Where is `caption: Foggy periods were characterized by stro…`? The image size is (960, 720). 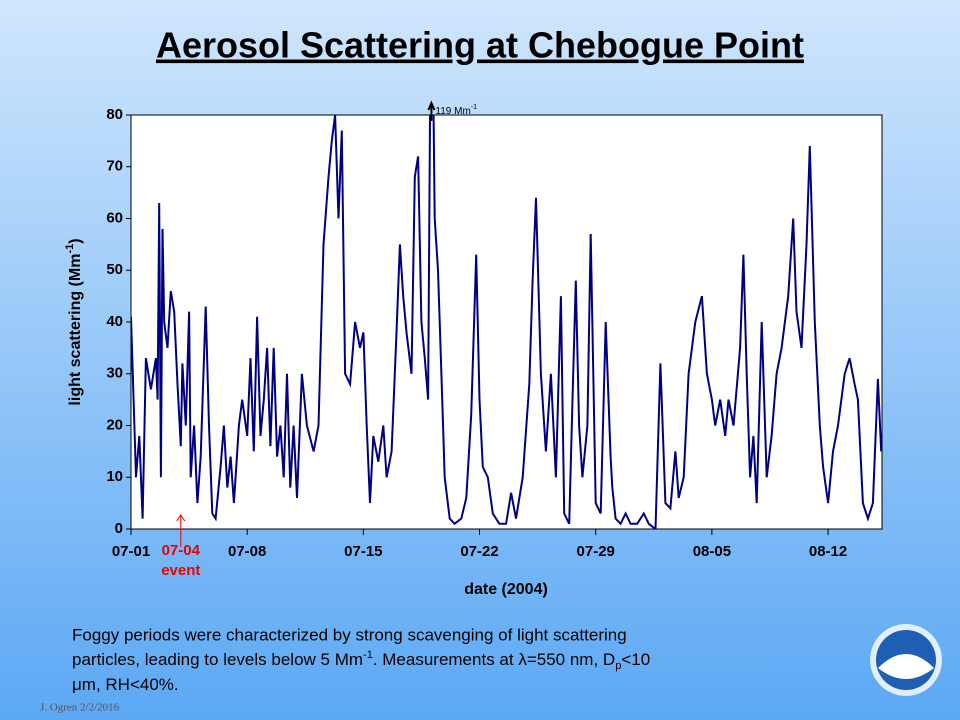
caption: Foggy periods were characterized by stro… is located at coordinates (349, 634).